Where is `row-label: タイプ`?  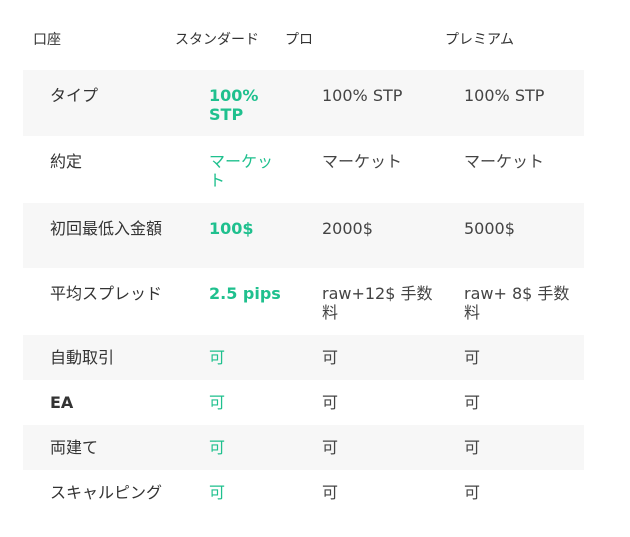
row-label: タイプ is located at coordinates (74, 95).